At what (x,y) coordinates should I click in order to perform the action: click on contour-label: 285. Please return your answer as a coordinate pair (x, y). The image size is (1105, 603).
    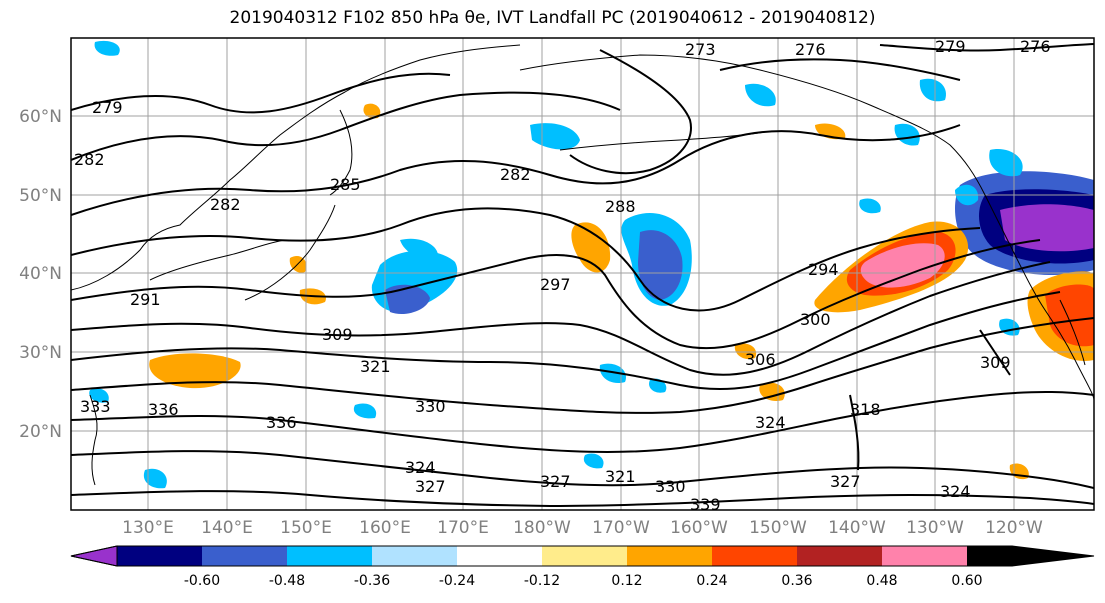
    Looking at the image, I should click on (345, 184).